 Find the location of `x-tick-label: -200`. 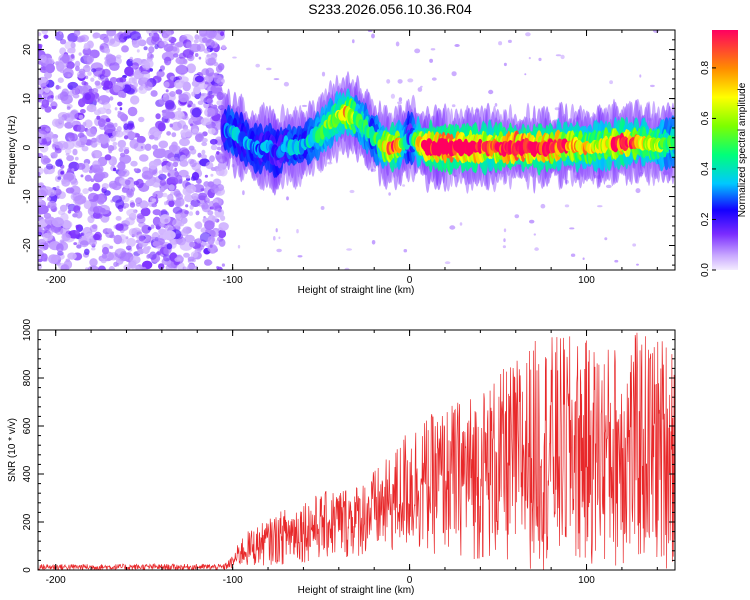

x-tick-label: -200 is located at coordinates (56, 280).